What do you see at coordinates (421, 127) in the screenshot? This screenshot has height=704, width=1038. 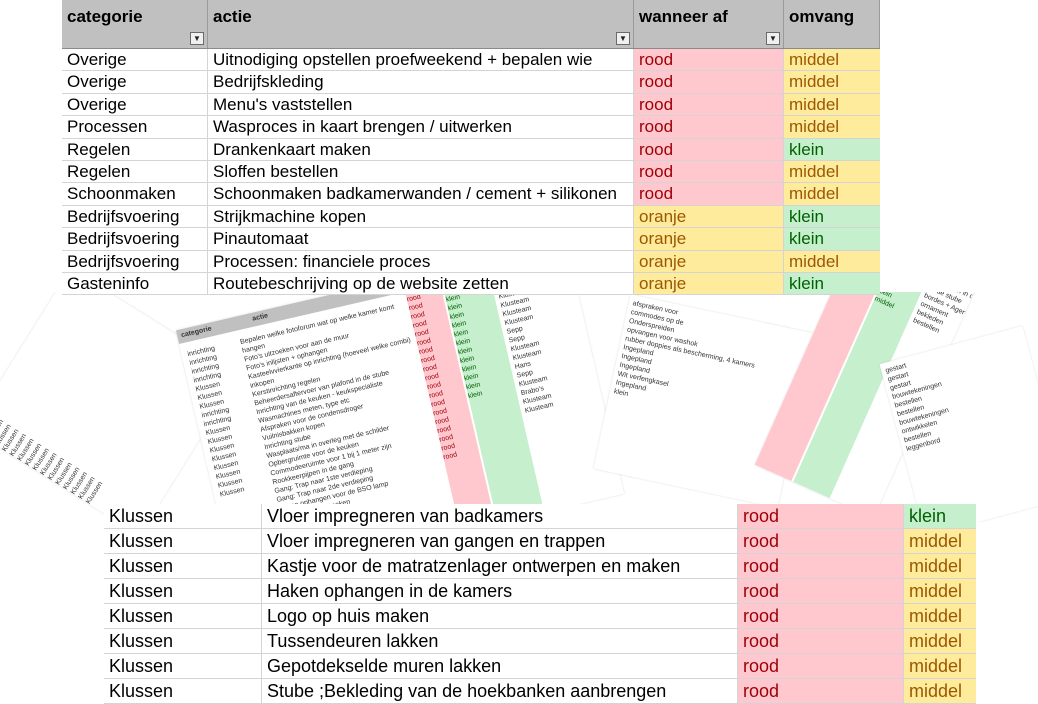 I see `cell-actie: Wasproces in kaart brengen / uitwerken` at bounding box center [421, 127].